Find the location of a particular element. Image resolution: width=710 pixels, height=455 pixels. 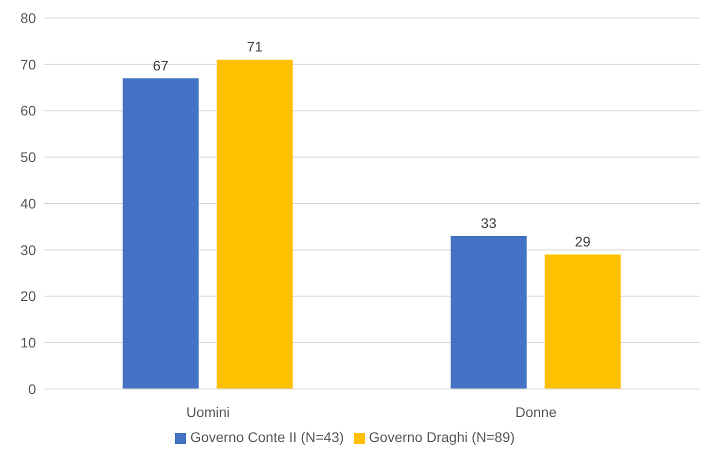

y-tick-label: 70 is located at coordinates (28, 64).